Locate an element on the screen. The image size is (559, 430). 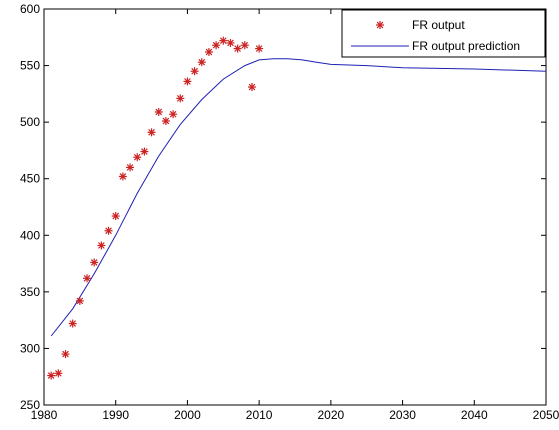
y-tick-label: 300 is located at coordinates (30, 348).